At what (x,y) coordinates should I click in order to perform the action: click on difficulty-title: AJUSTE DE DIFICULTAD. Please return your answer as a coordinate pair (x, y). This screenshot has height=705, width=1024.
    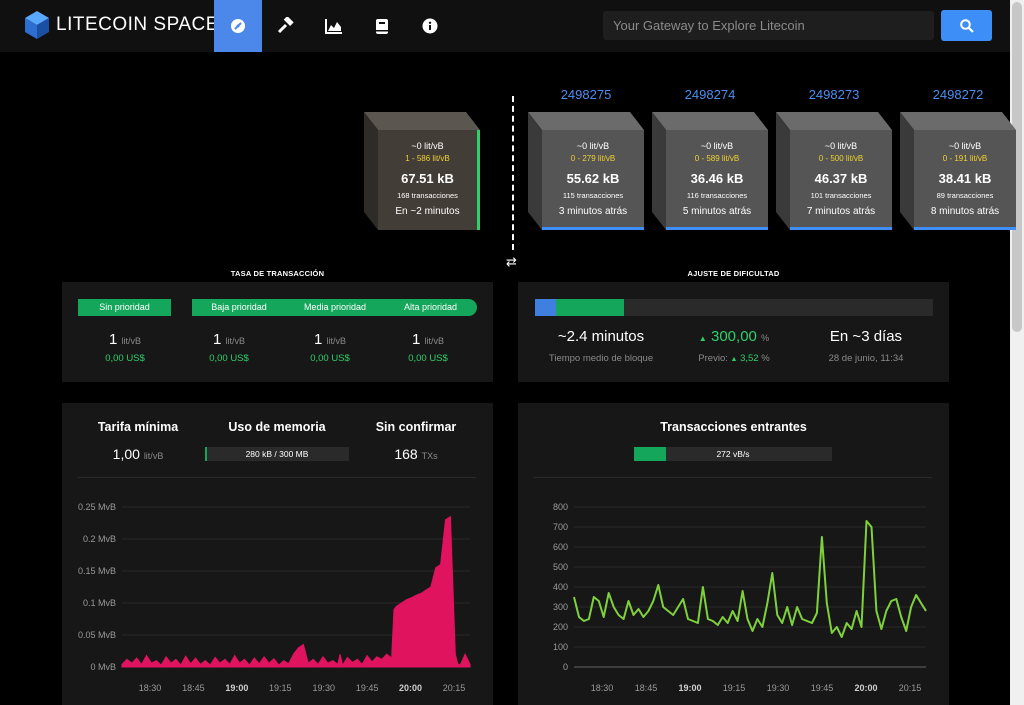
    Looking at the image, I should click on (733, 273).